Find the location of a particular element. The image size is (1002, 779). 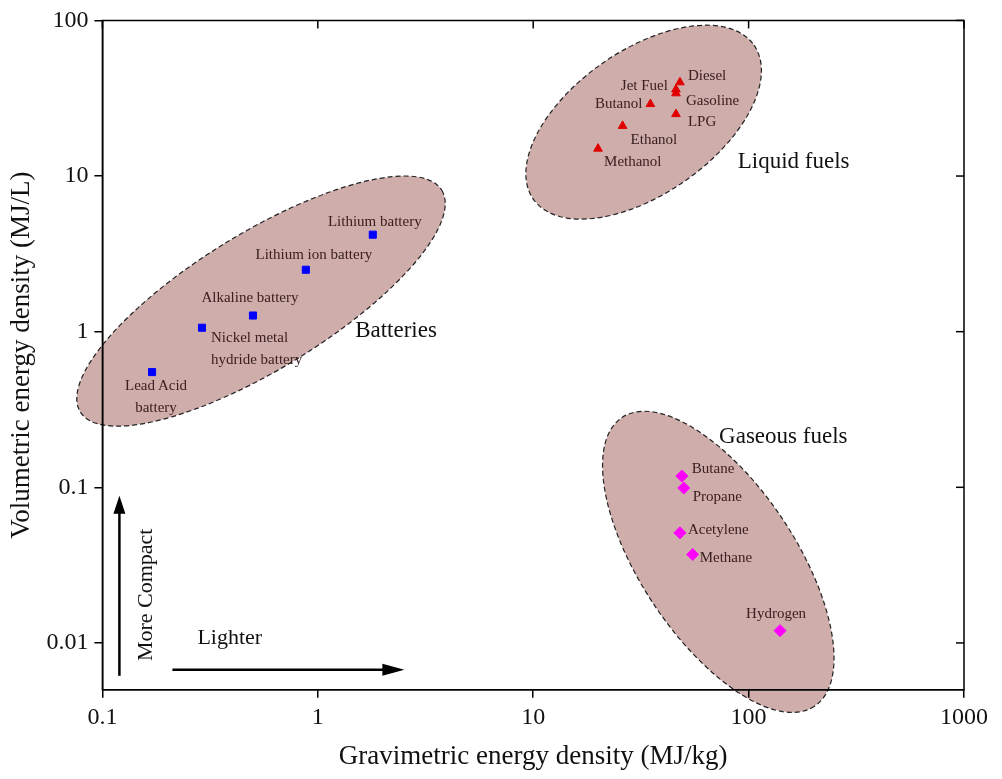

y-tick-label: 0.01 is located at coordinates (67, 641).